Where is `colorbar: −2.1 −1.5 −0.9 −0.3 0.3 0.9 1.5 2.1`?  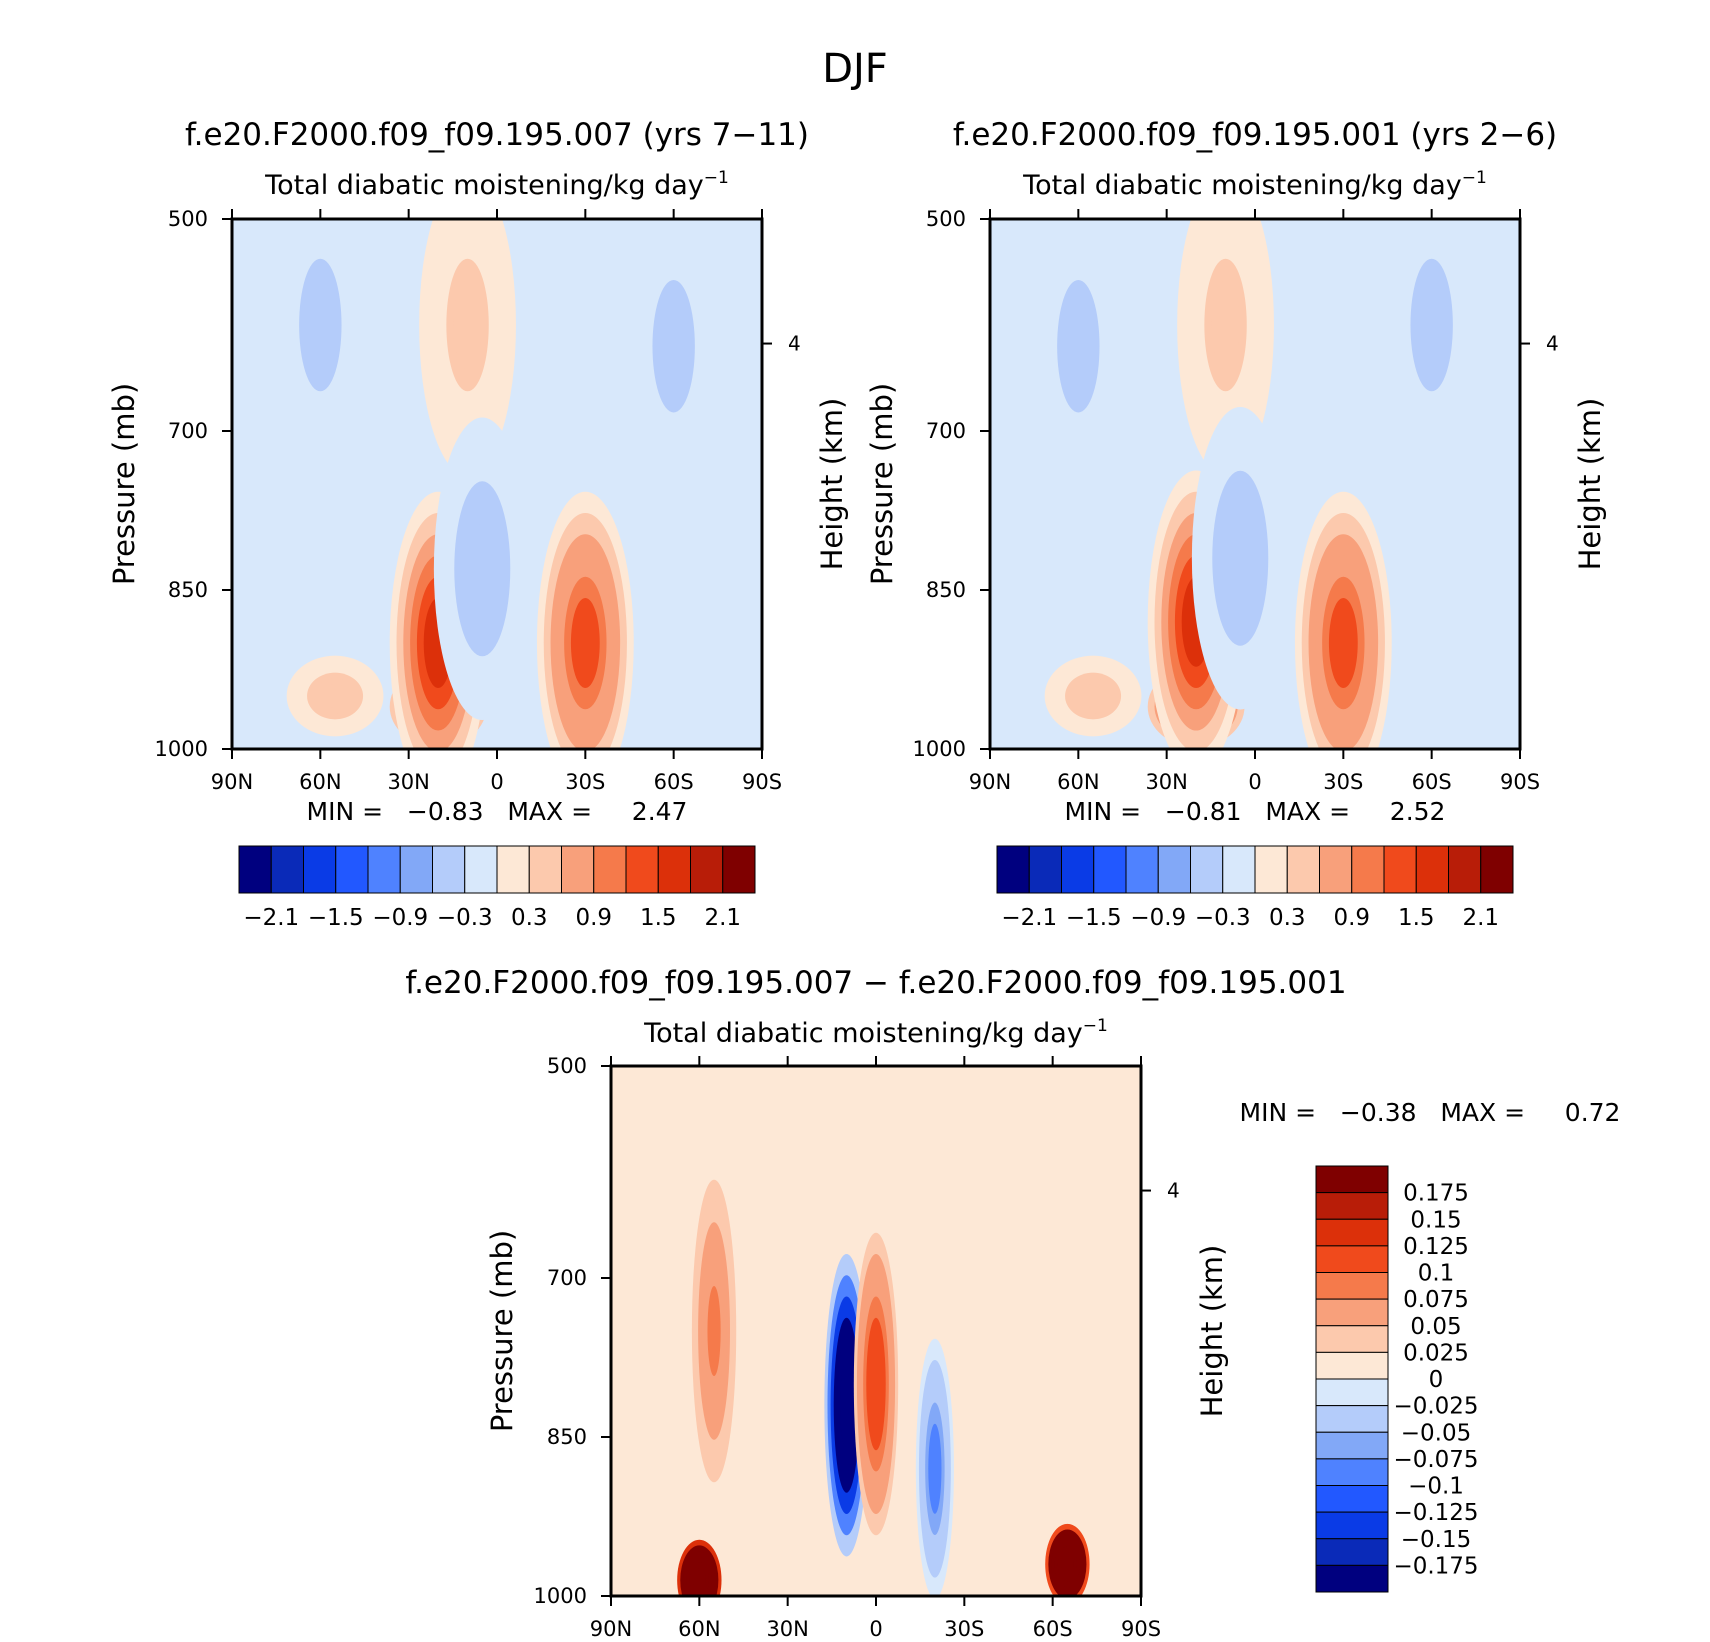 colorbar: −2.1 −1.5 −0.9 −0.3 0.3 0.9 1.5 2.1 is located at coordinates (1255, 888).